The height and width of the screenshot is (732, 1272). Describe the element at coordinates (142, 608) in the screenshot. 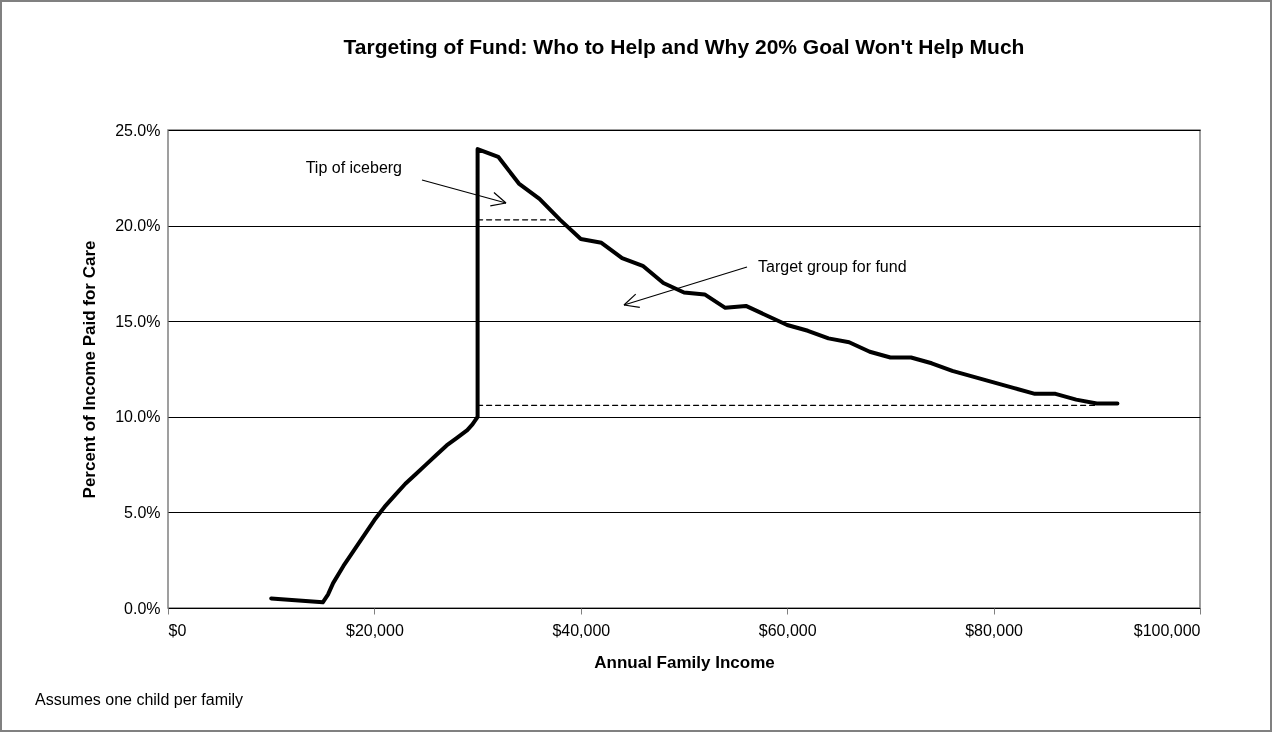

I see `y-tick-label: 0.0%` at that location.